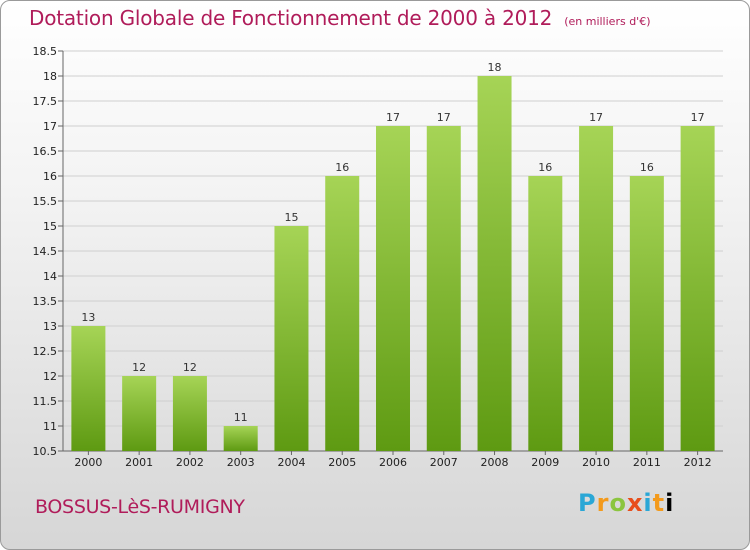 This screenshot has height=550, width=750. Describe the element at coordinates (139, 462) in the screenshot. I see `x-tick-label: 2001` at that location.